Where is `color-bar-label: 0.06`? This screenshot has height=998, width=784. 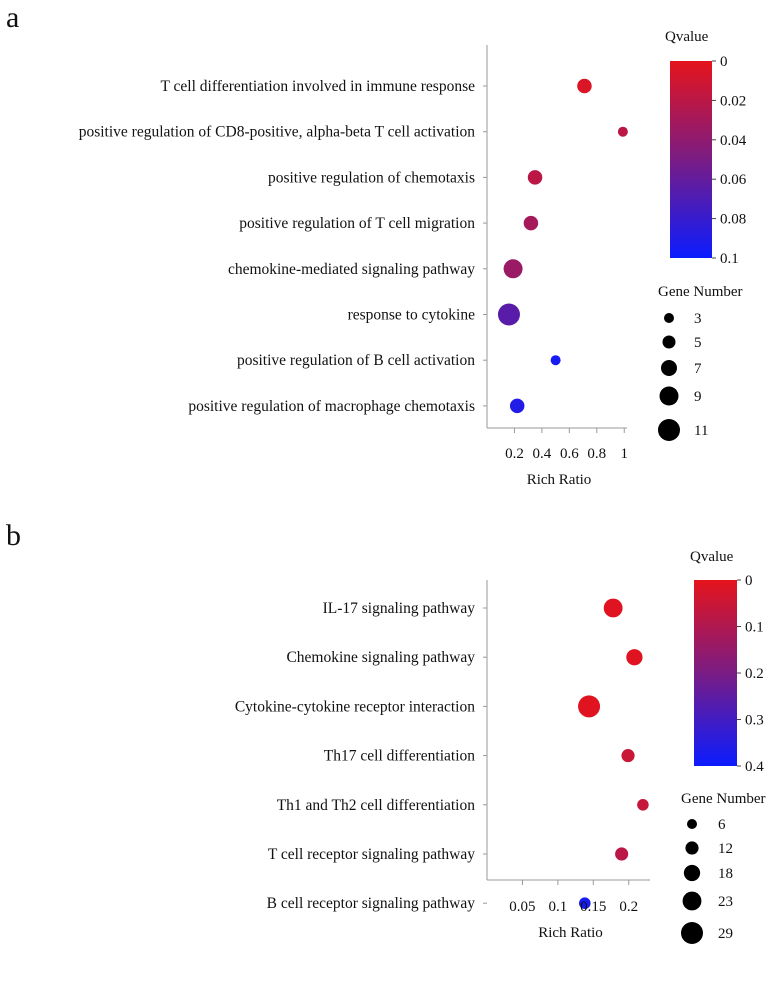 color-bar-label: 0.06 is located at coordinates (733, 180).